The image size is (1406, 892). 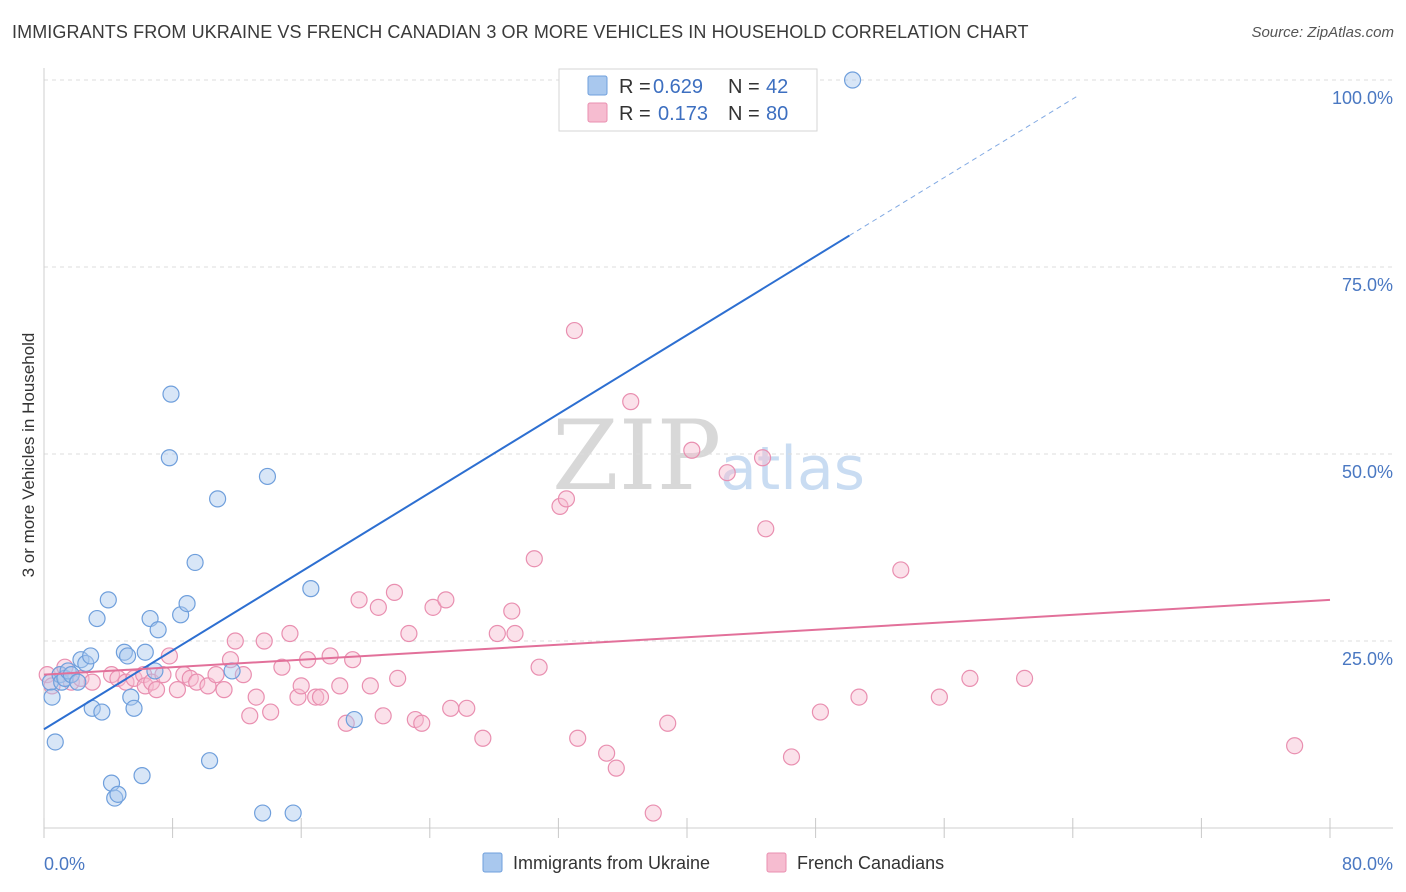 What do you see at coordinates (1362, 98) in the screenshot?
I see `y-tick-label: 100.0%` at bounding box center [1362, 98].